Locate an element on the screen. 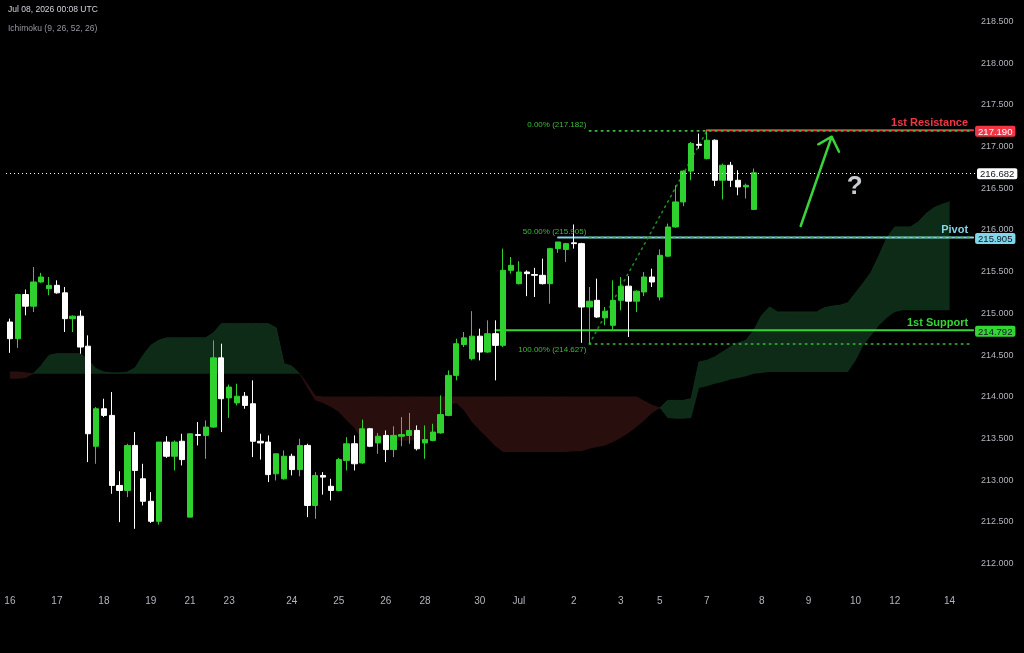  data-label: 215.905 is located at coordinates (995, 238).